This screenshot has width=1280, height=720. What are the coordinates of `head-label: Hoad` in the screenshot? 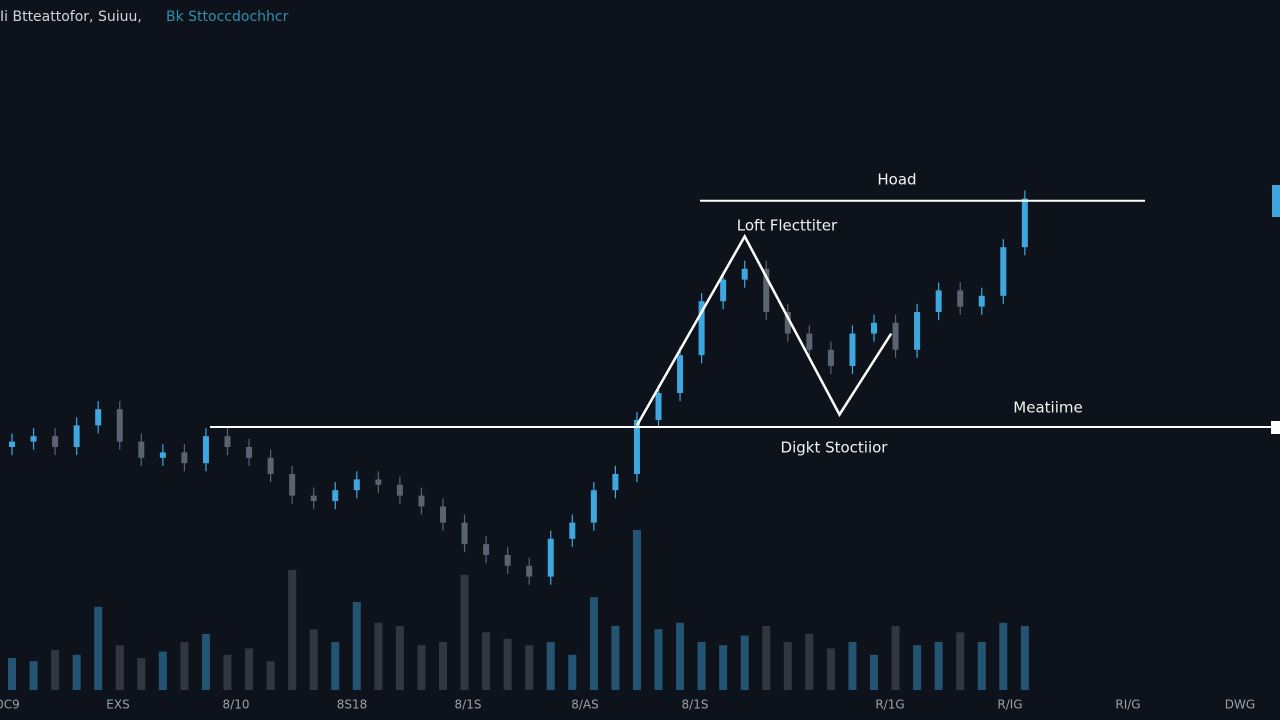 It's located at (896, 180).